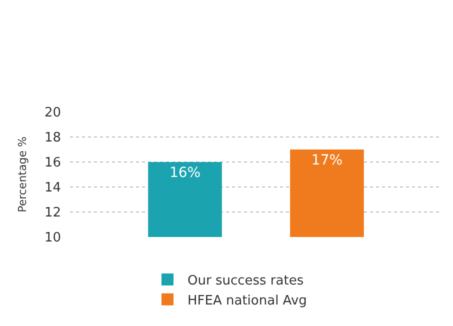 The width and height of the screenshot is (453, 326). Describe the element at coordinates (327, 160) in the screenshot. I see `data-label: 17%` at that location.